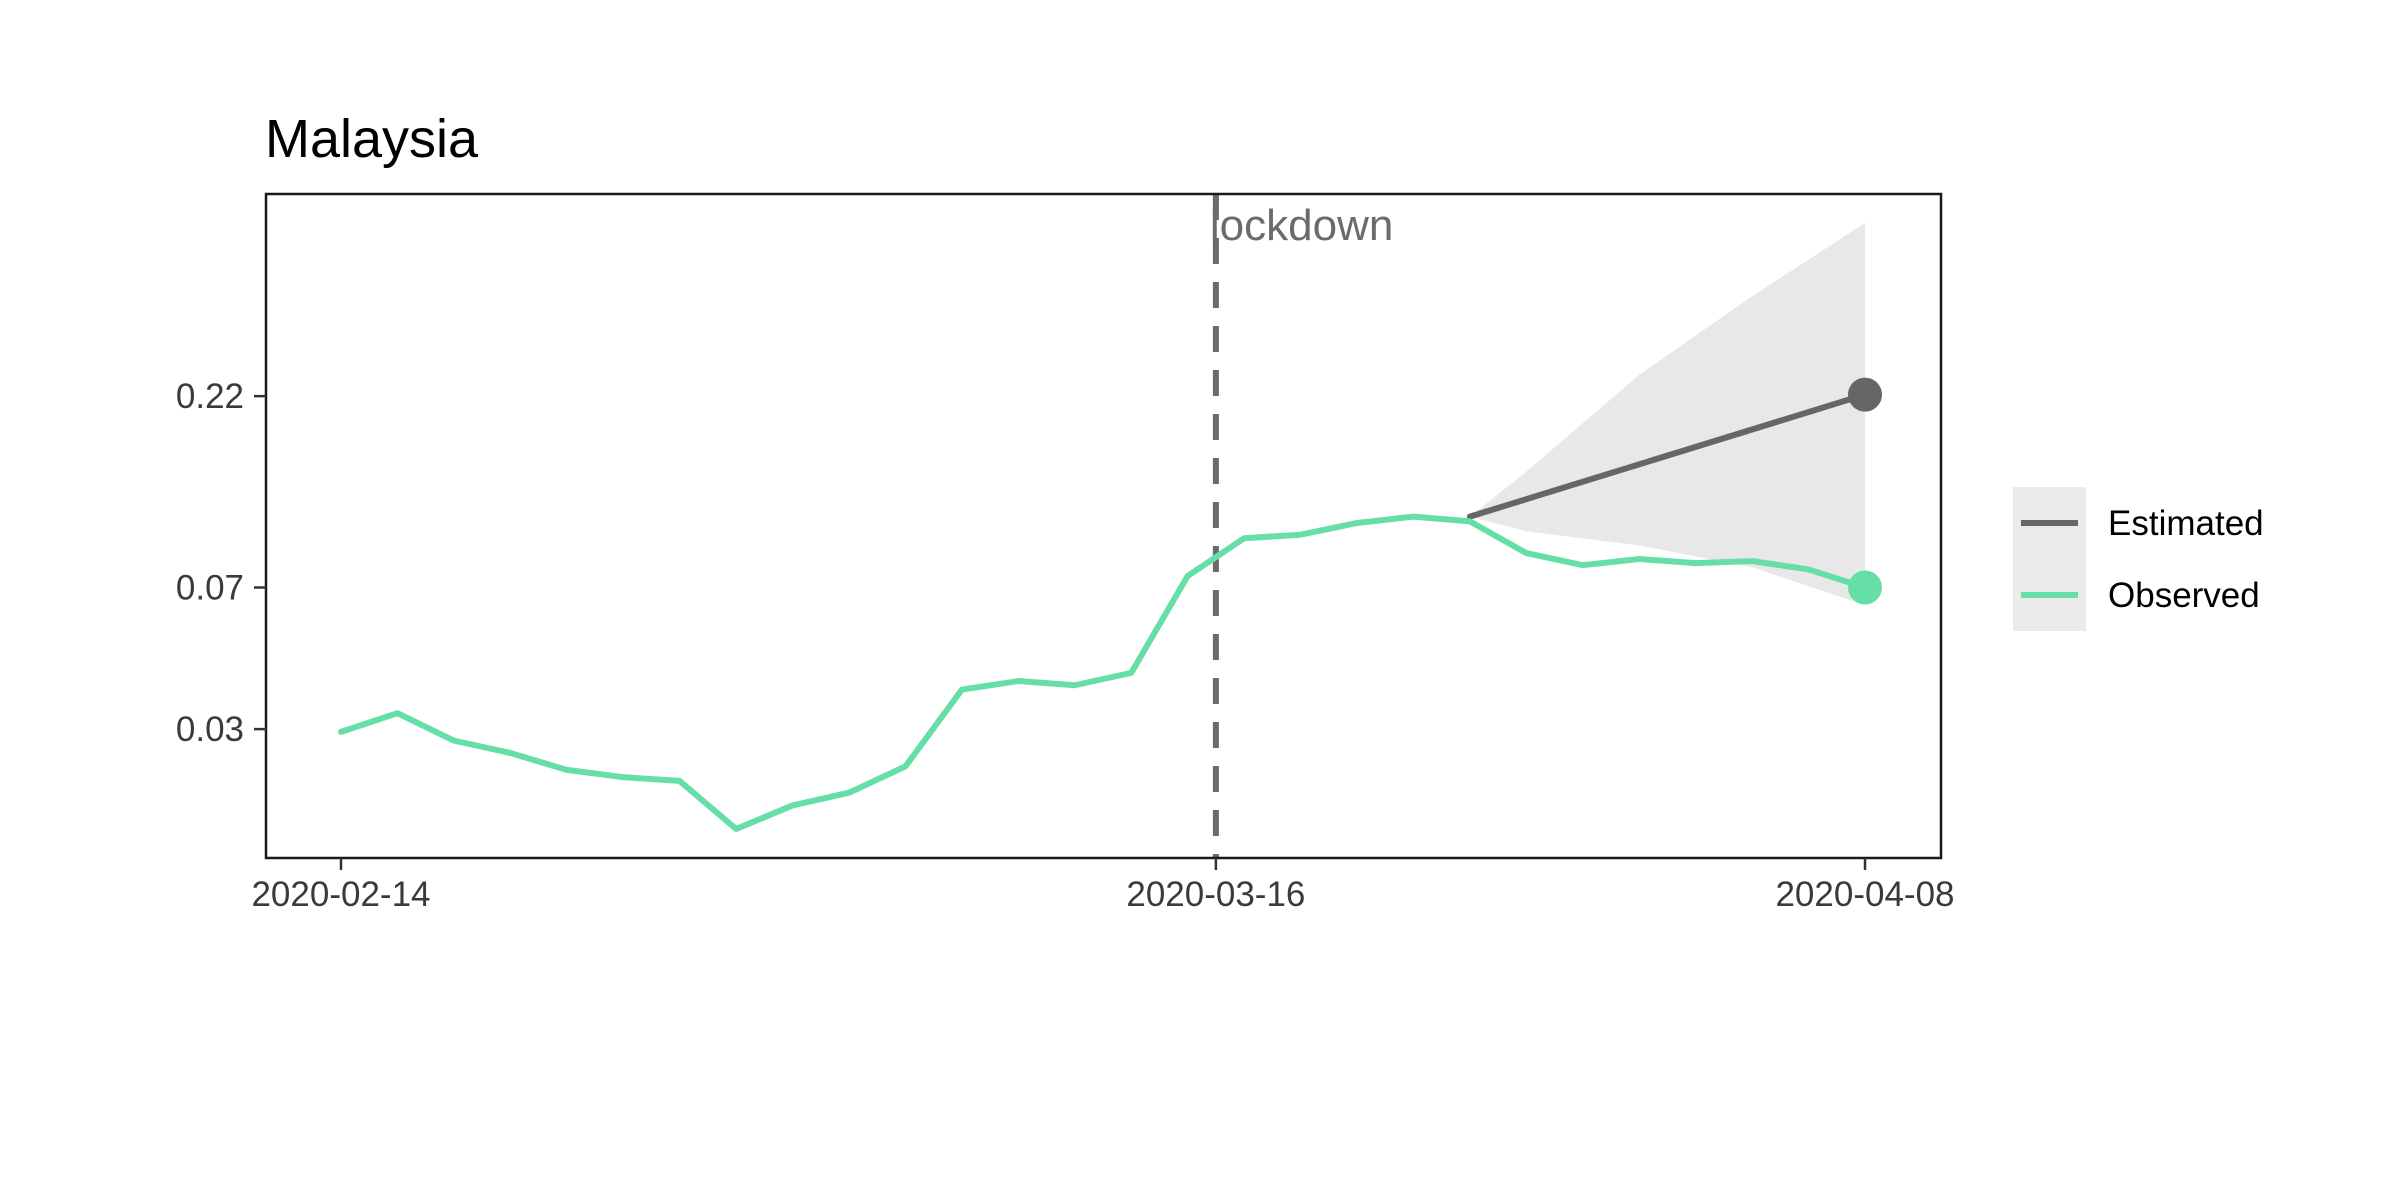  Describe the element at coordinates (210, 396) in the screenshot. I see `y-tick-label: 0.22` at that location.